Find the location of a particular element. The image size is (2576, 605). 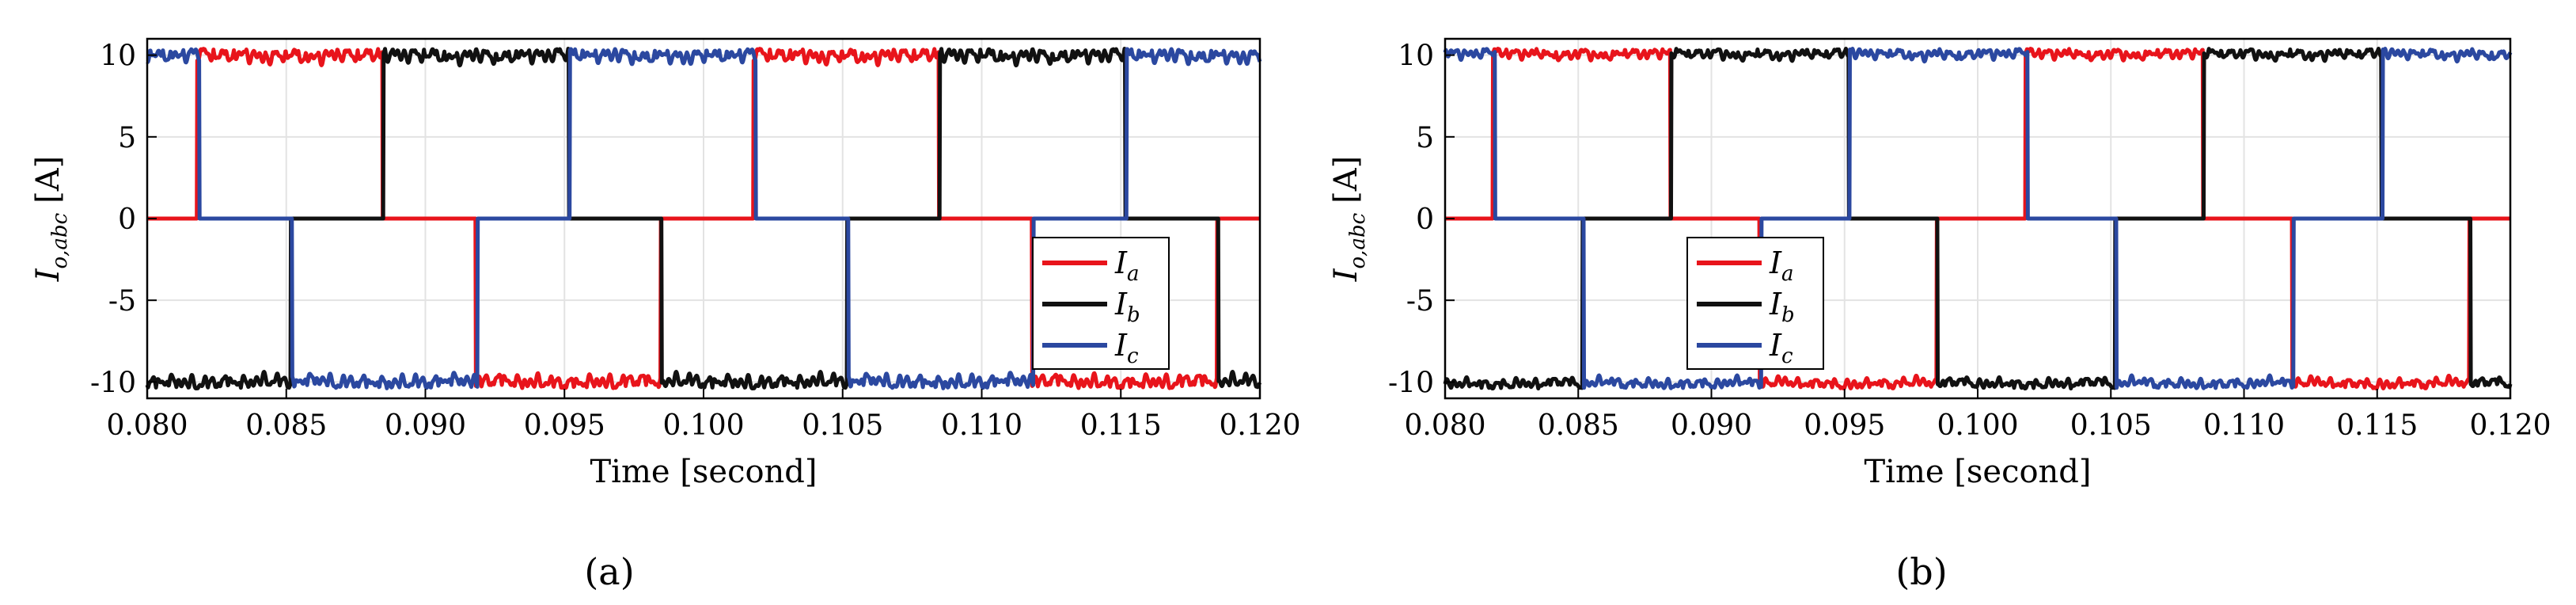

panel-caption: (b) is located at coordinates (1921, 572).